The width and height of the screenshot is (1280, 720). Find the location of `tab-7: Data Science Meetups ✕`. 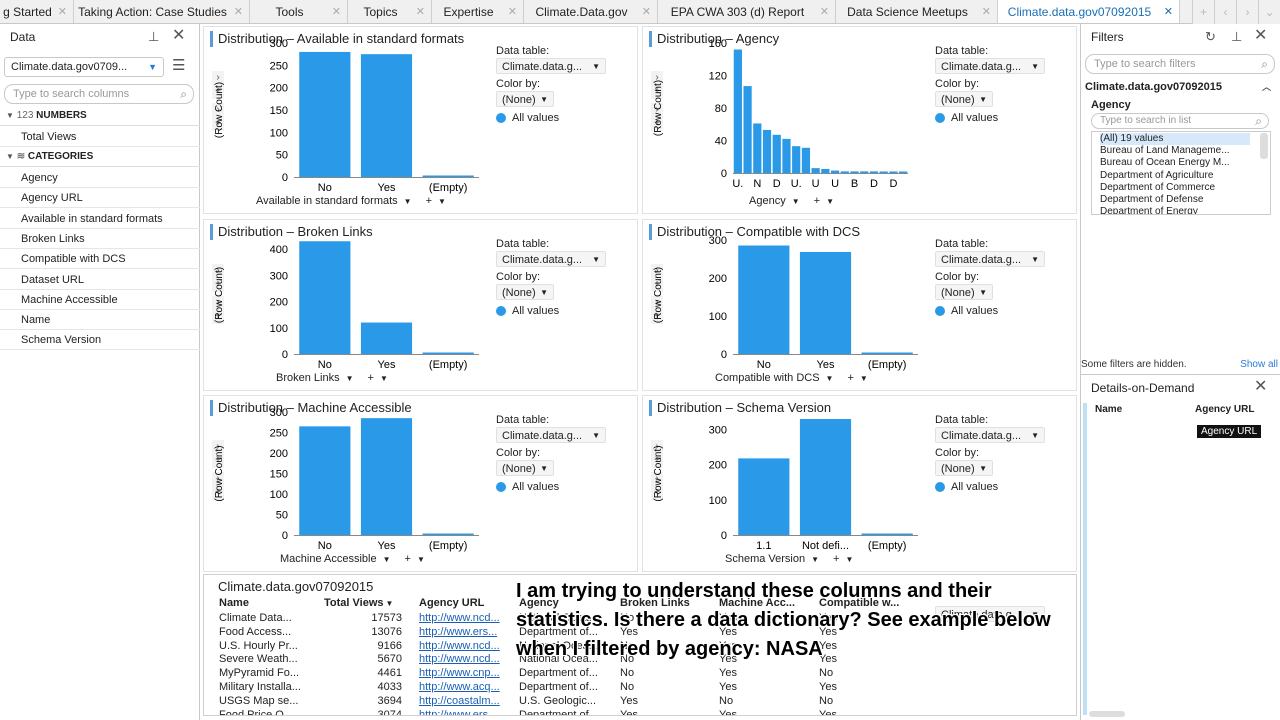

tab-7: Data Science Meetups ✕ is located at coordinates (917, 11).